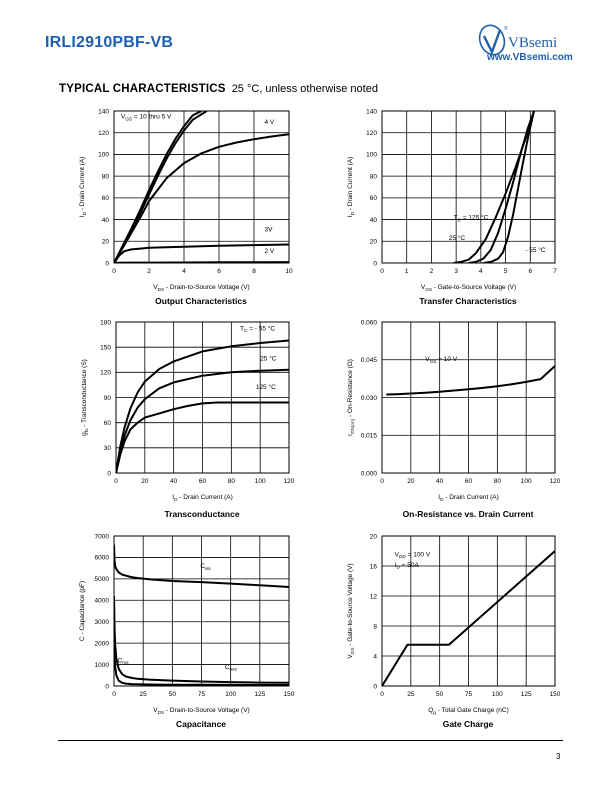 The image size is (612, 792). What do you see at coordinates (270, 251) in the screenshot?
I see `series-annotation: 2 V` at bounding box center [270, 251].